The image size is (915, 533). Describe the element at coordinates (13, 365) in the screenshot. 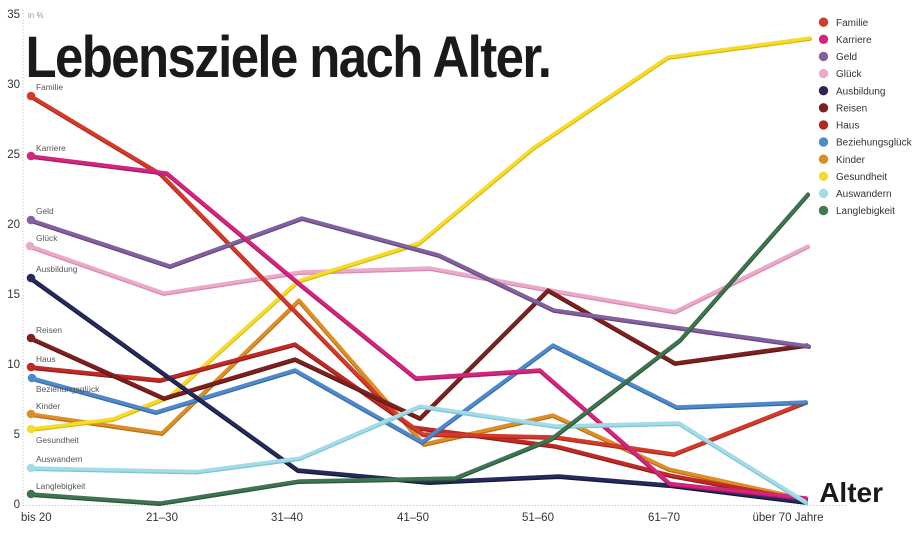

I see `svg-text: 10` at that location.